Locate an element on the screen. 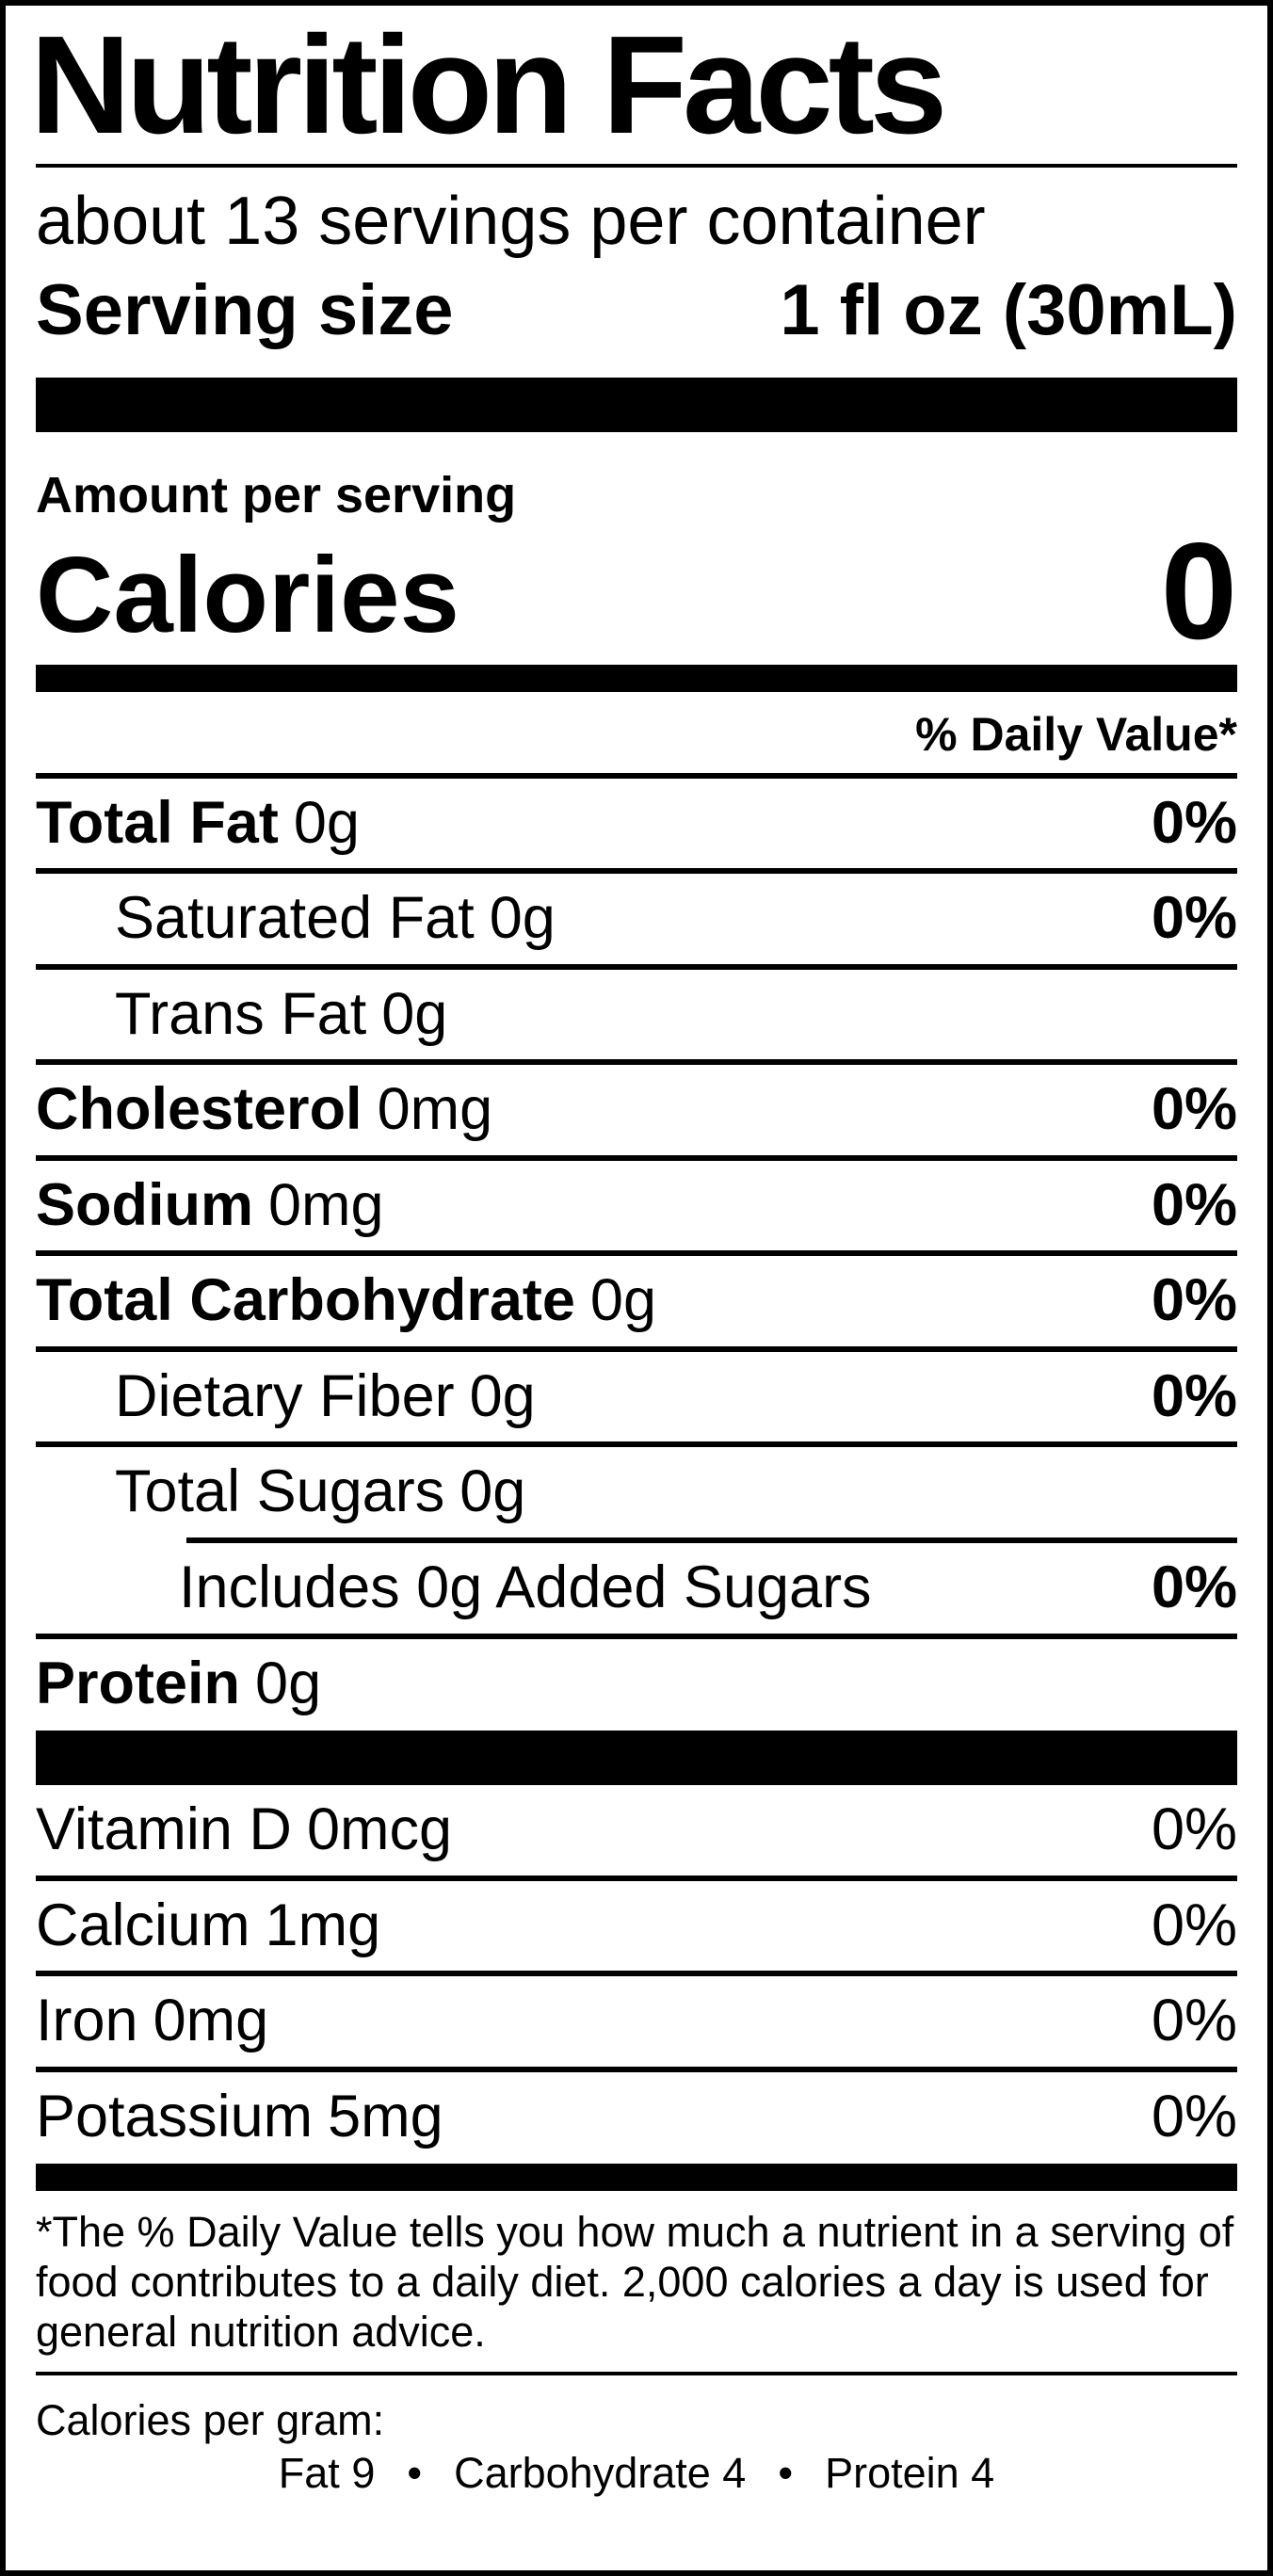 The height and width of the screenshot is (2576, 1273). nutrient-name: Dietary Fiber 0g is located at coordinates (325, 1395).